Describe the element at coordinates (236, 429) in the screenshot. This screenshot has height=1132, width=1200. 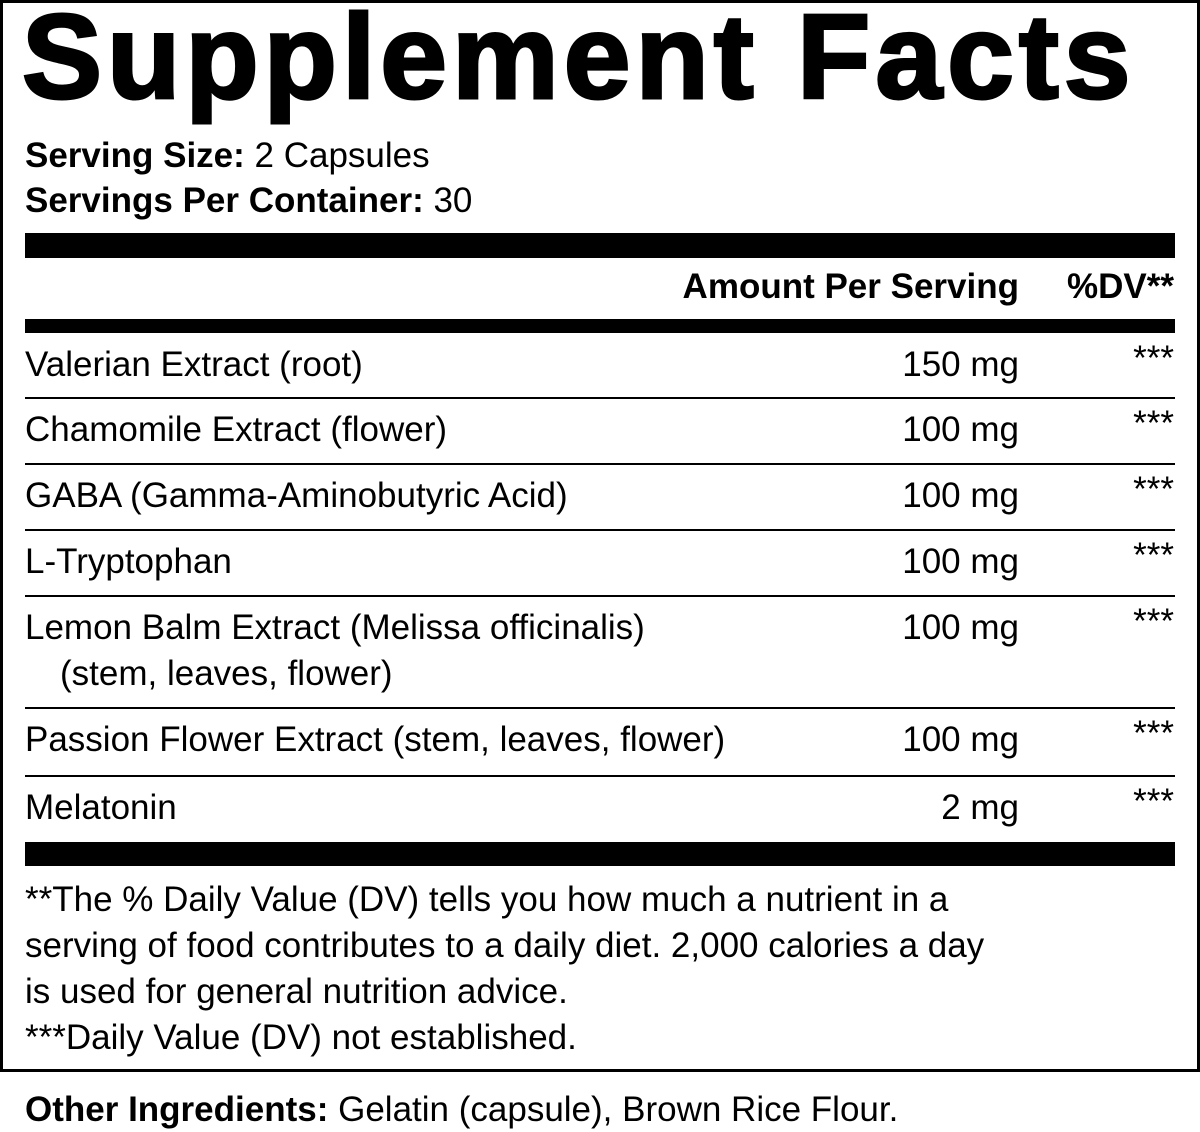
I see `ingredient-name: Chamomile Extract (flower)` at that location.